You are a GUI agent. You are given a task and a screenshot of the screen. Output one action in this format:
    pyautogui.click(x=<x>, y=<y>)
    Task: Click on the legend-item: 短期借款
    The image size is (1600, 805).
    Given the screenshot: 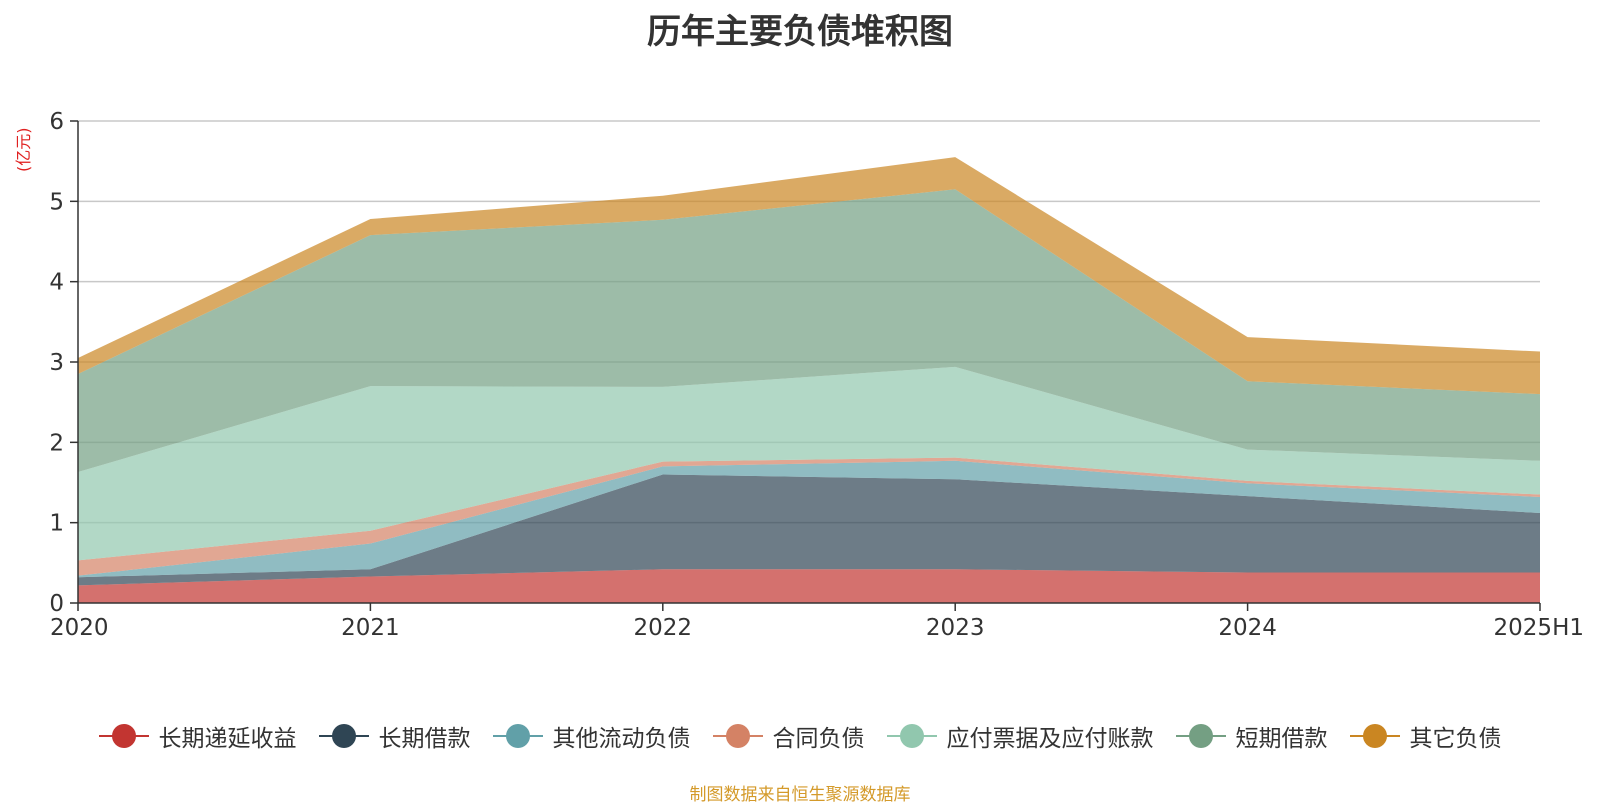 What is the action you would take?
    pyautogui.click(x=1251, y=736)
    